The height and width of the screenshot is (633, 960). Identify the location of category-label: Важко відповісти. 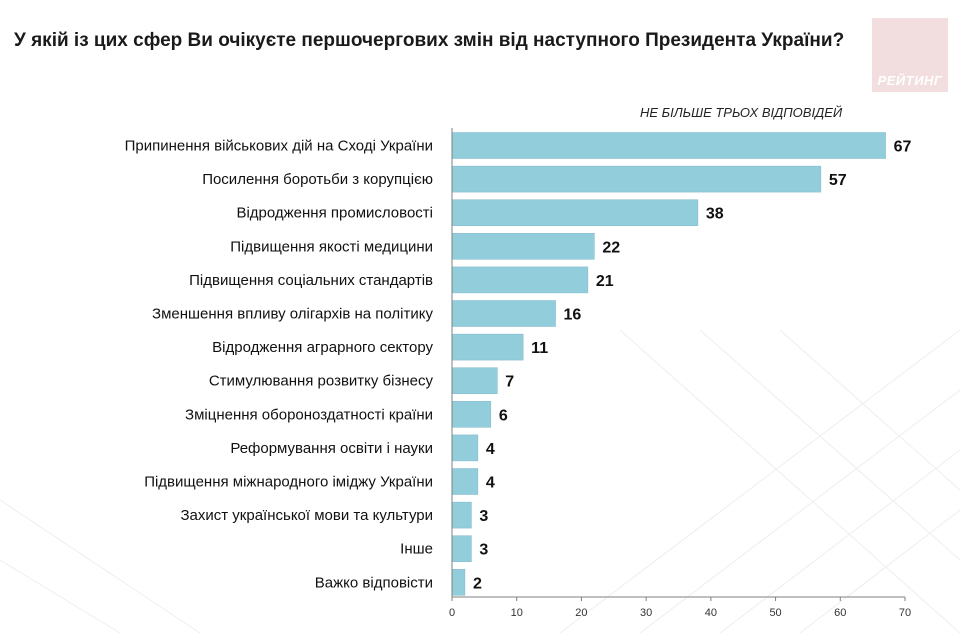
(374, 582).